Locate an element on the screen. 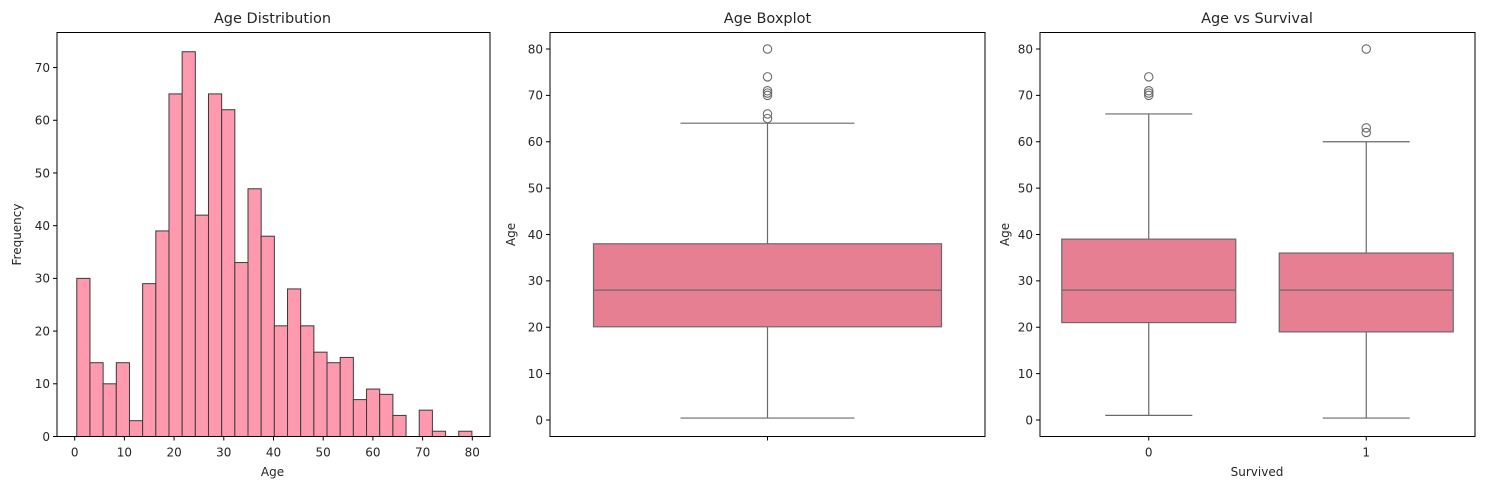  x-axis-ticks: 0 10 20 30 40 50 60 70 80 is located at coordinates (275, 448).